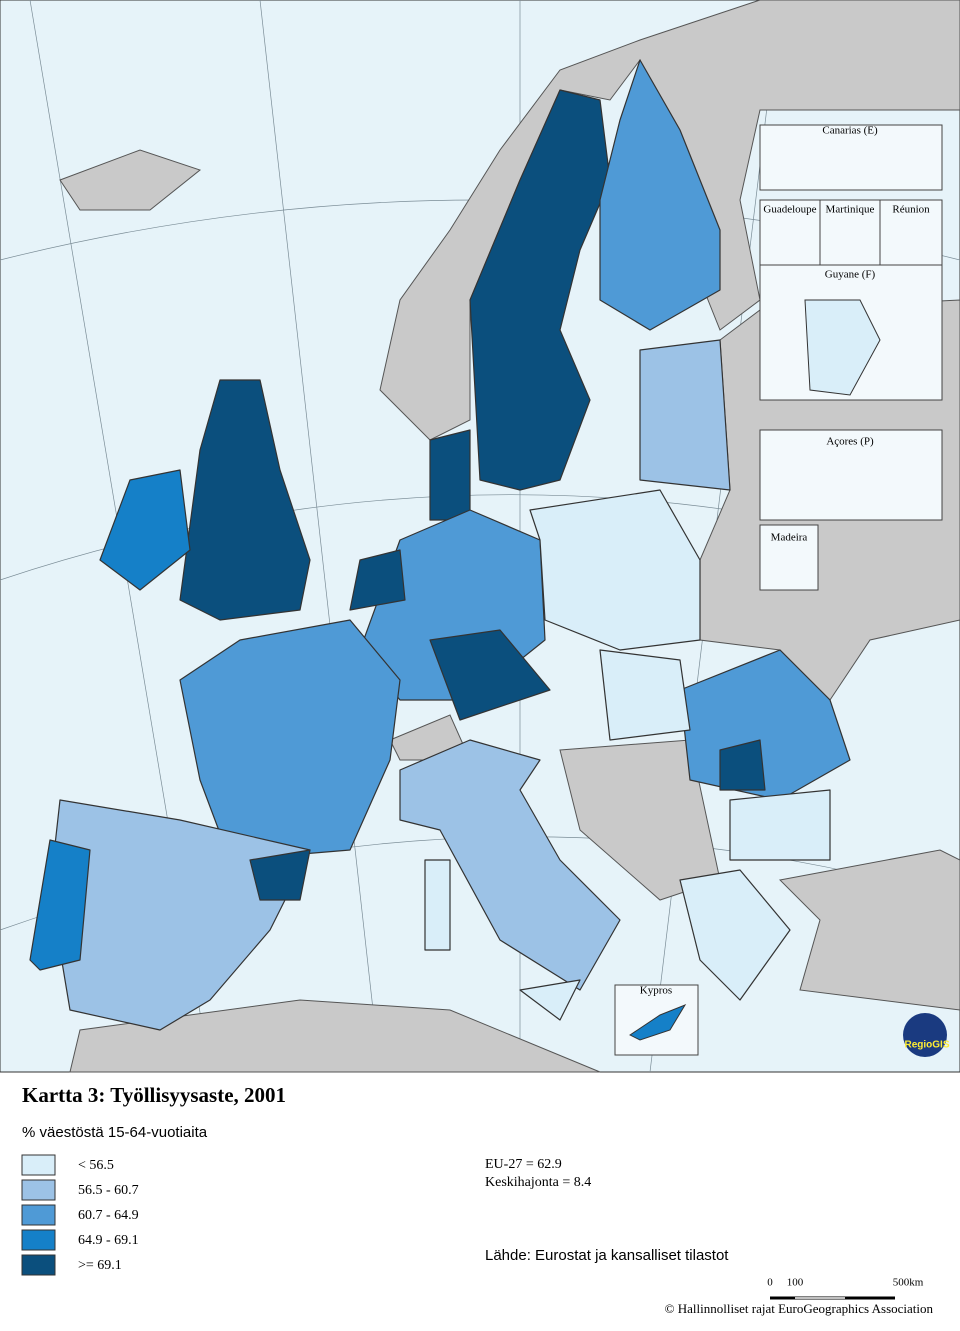  Describe the element at coordinates (100, 1265) in the screenshot. I see `legend-label: >= 69.1` at that location.